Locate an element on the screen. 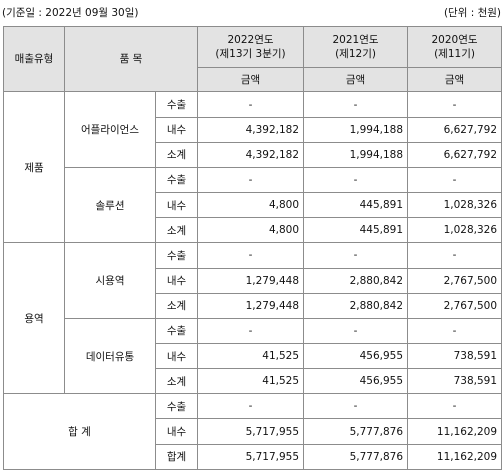 Image resolution: width=504 pixels, height=475 pixels. period-header: 2022연도 (제13기 3분기) is located at coordinates (251, 47).